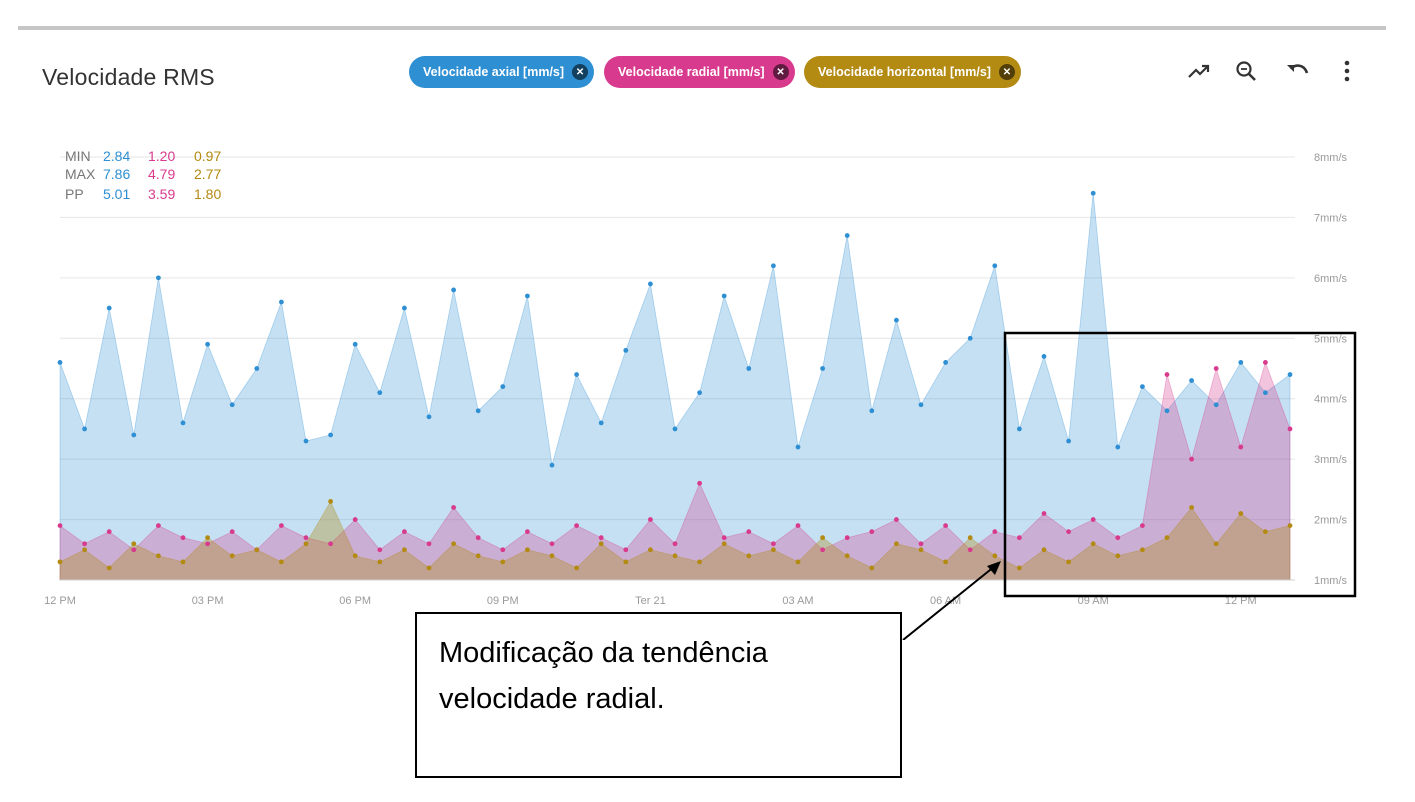 This screenshot has width=1415, height=802. I want to click on annotation-arrowhead, so click(994, 568).